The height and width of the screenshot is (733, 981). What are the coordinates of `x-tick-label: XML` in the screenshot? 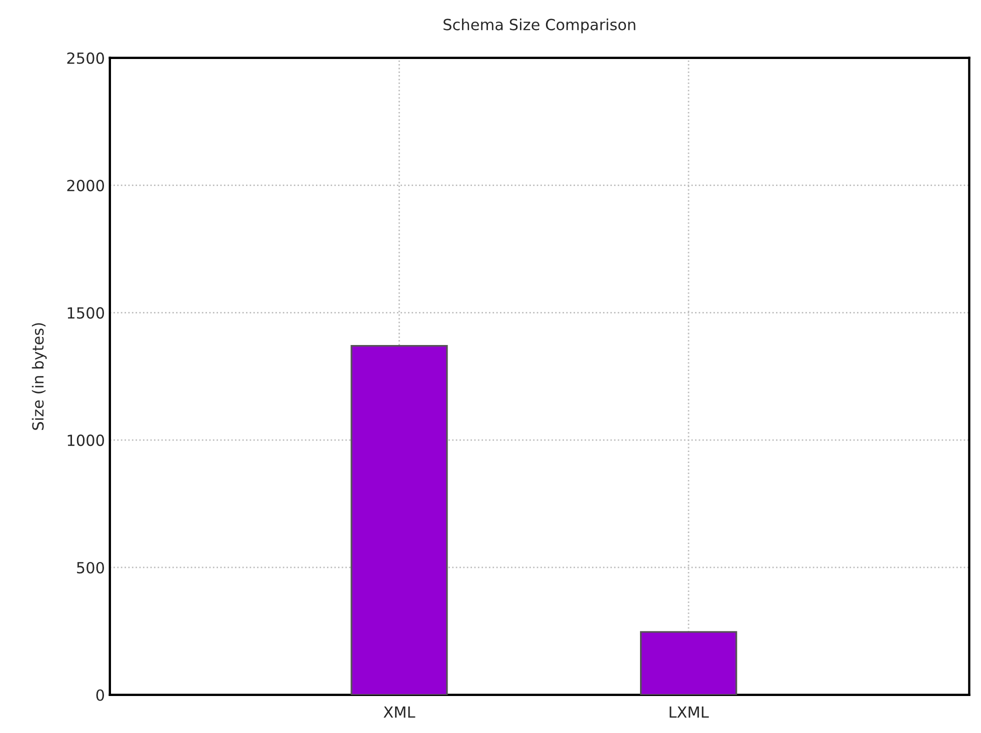 It's located at (400, 712).